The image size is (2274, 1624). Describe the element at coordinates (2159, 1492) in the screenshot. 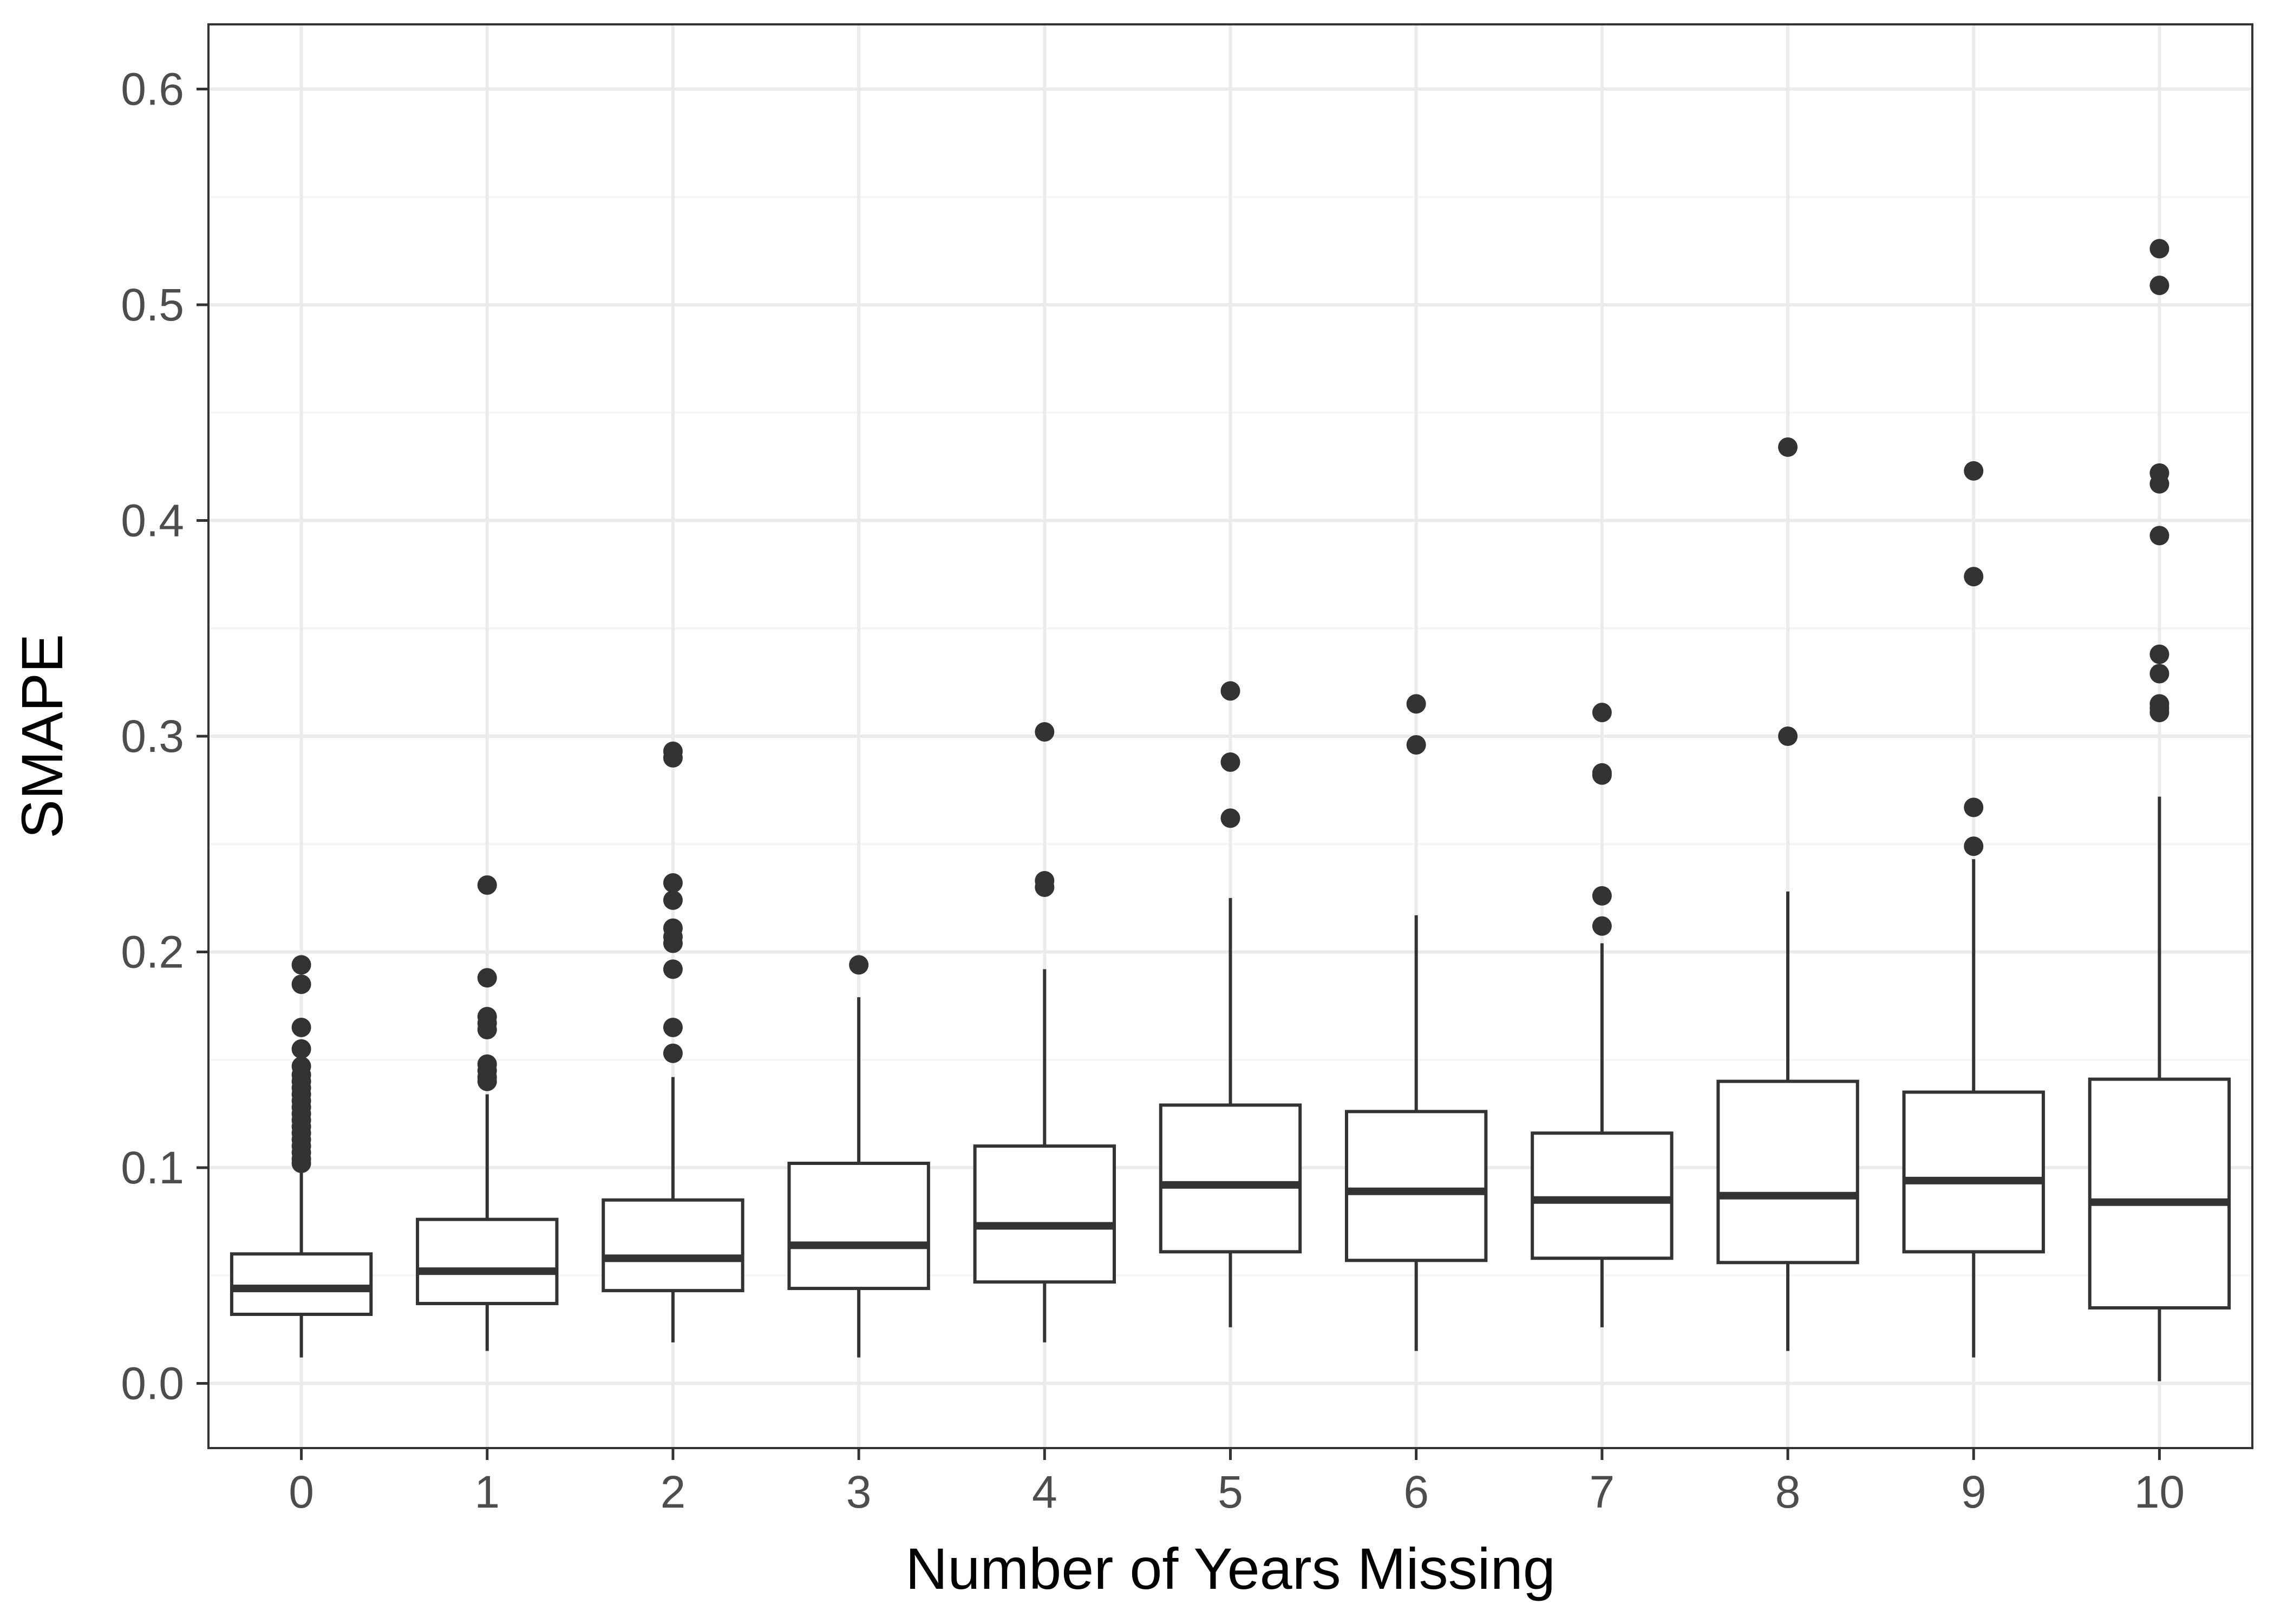

I see `x-tick-label: 10` at that location.